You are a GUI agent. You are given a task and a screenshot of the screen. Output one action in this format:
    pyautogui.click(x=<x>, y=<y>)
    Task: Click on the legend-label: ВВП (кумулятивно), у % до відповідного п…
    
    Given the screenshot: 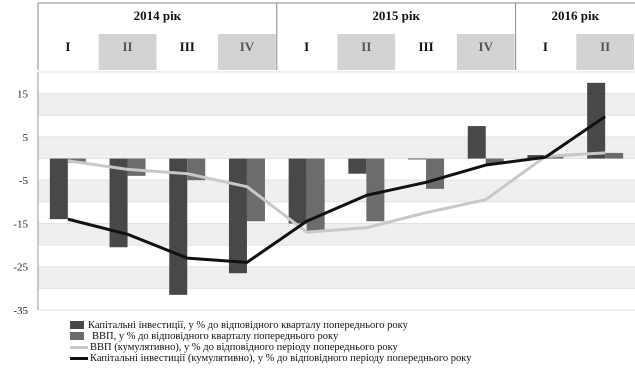 What is the action you would take?
    pyautogui.click(x=244, y=347)
    